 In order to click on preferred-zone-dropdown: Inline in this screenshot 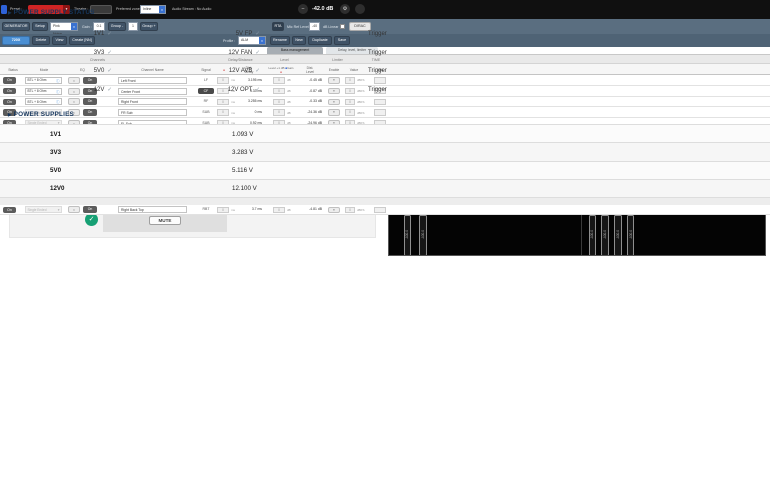, I will do `click(153, 9)`.